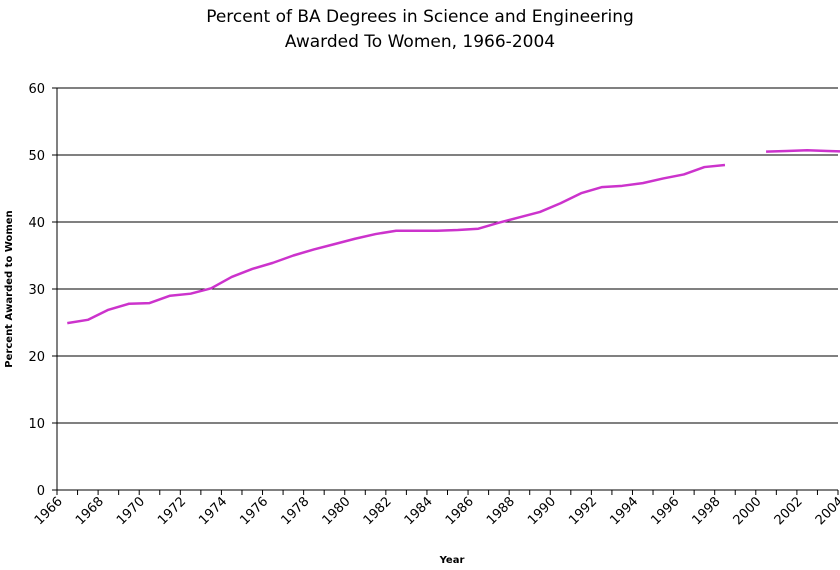 This screenshot has height=570, width=840. What do you see at coordinates (420, 42) in the screenshot?
I see `chart-title-line-2: Awarded To Women, 1966-2004` at bounding box center [420, 42].